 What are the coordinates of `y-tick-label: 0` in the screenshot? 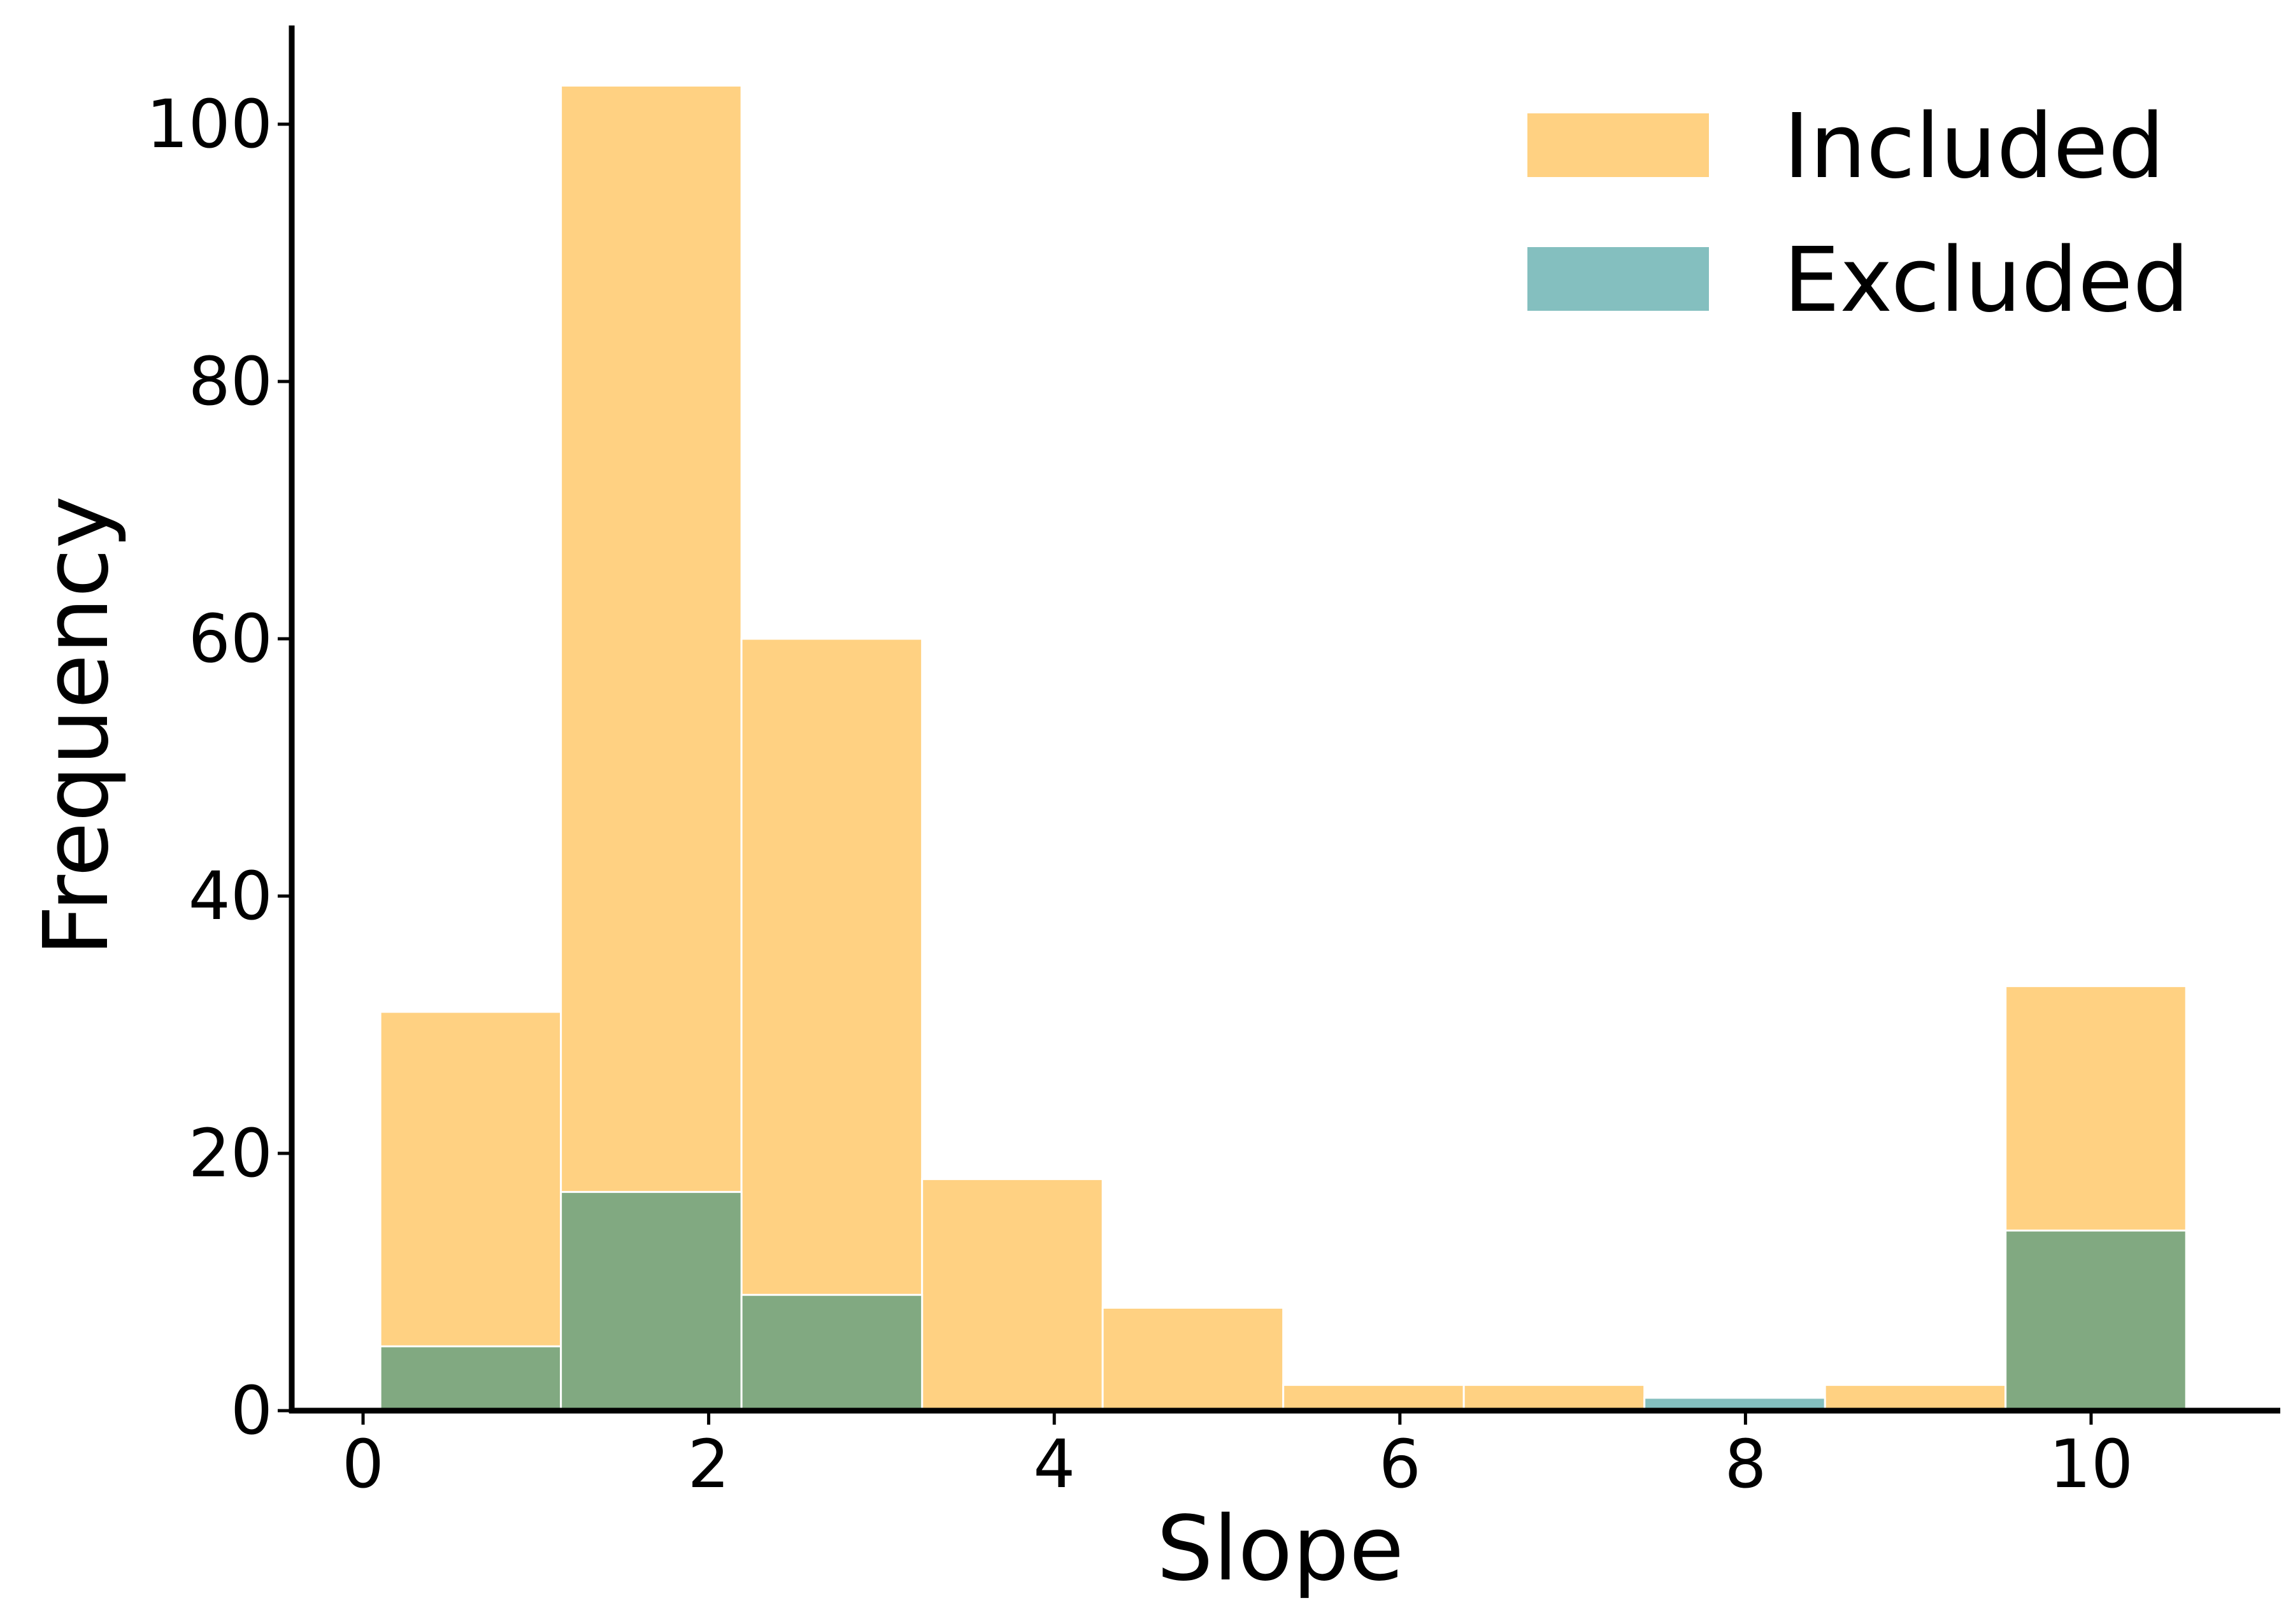 It's located at (252, 1410).